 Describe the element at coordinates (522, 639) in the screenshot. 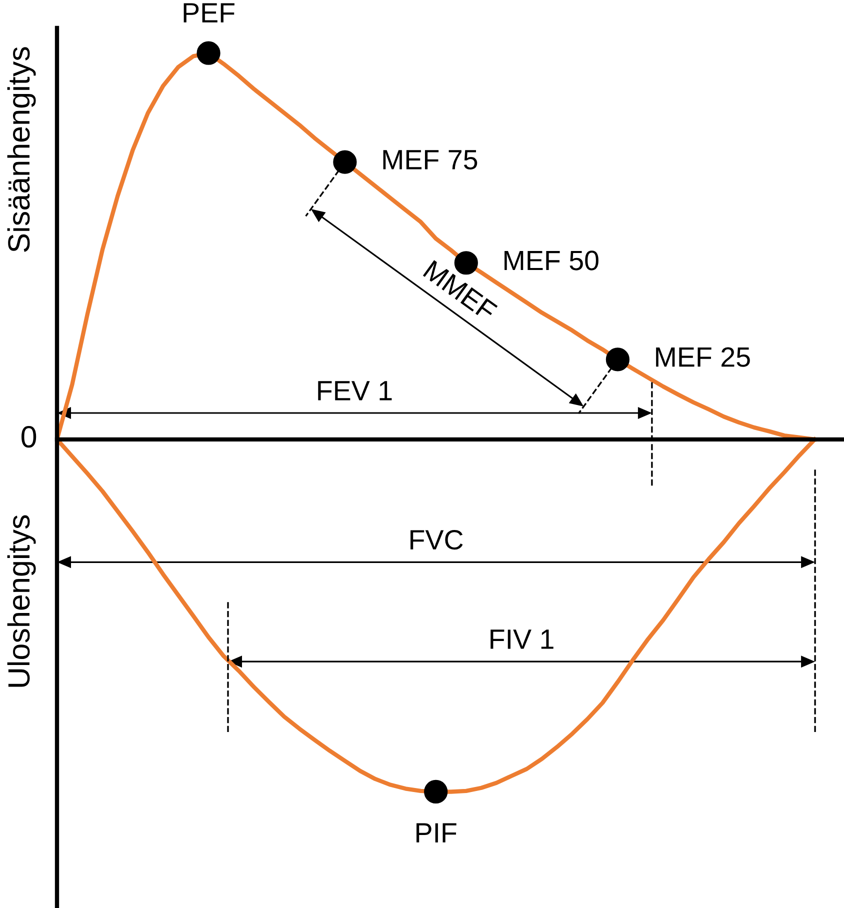

I see `annotation: FIV 1` at that location.